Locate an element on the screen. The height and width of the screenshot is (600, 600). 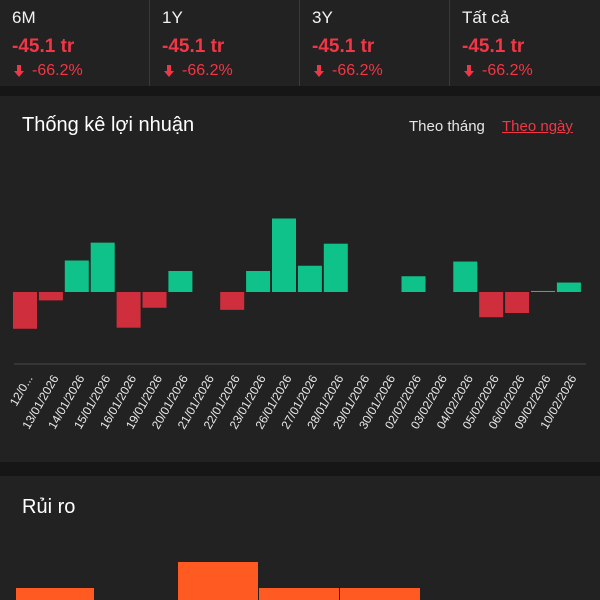
period-label: Tất cả is located at coordinates (486, 17).